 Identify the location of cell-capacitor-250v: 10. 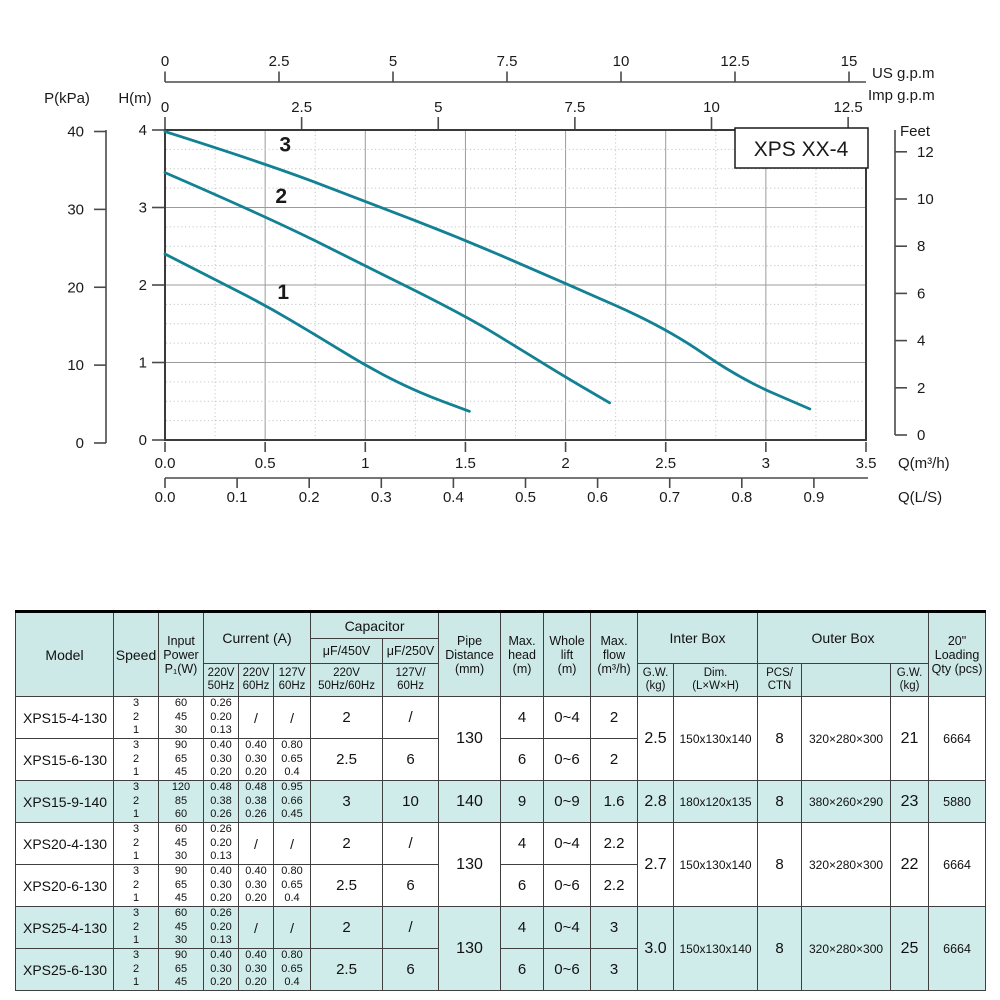
(411, 801).